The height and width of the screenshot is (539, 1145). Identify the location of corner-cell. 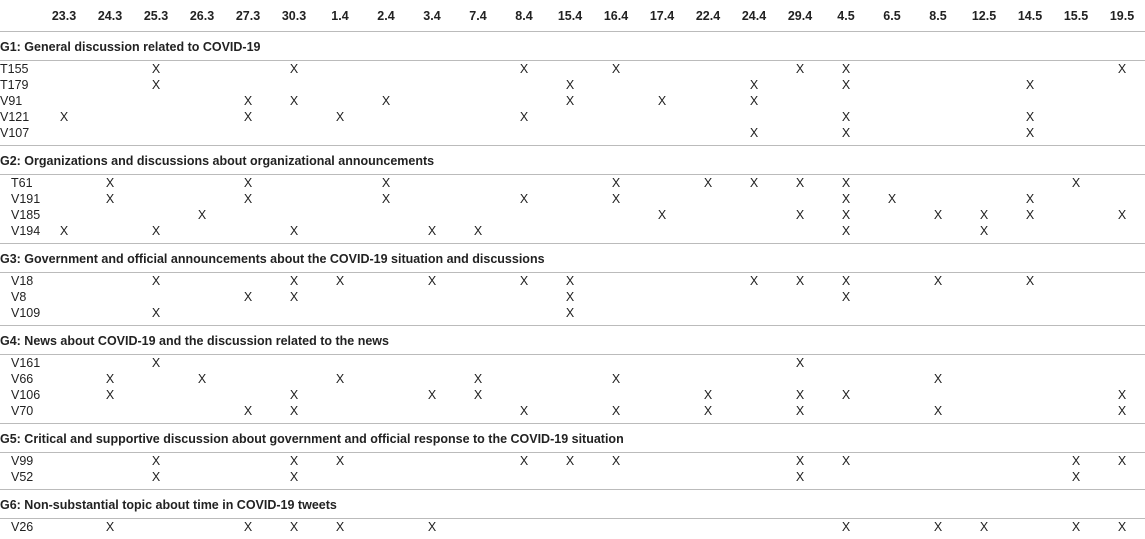
(20, 16).